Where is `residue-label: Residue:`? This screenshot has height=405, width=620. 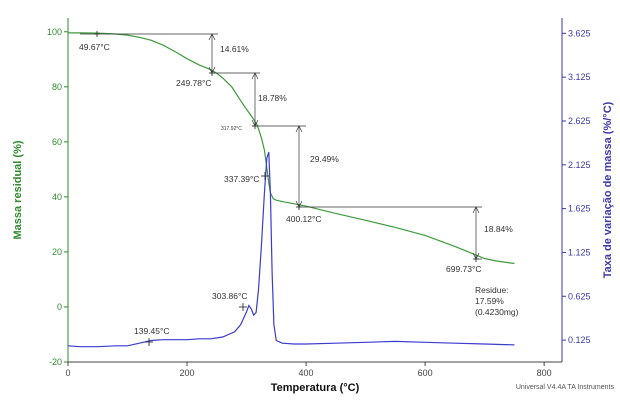
residue-label: Residue: is located at coordinates (492, 290).